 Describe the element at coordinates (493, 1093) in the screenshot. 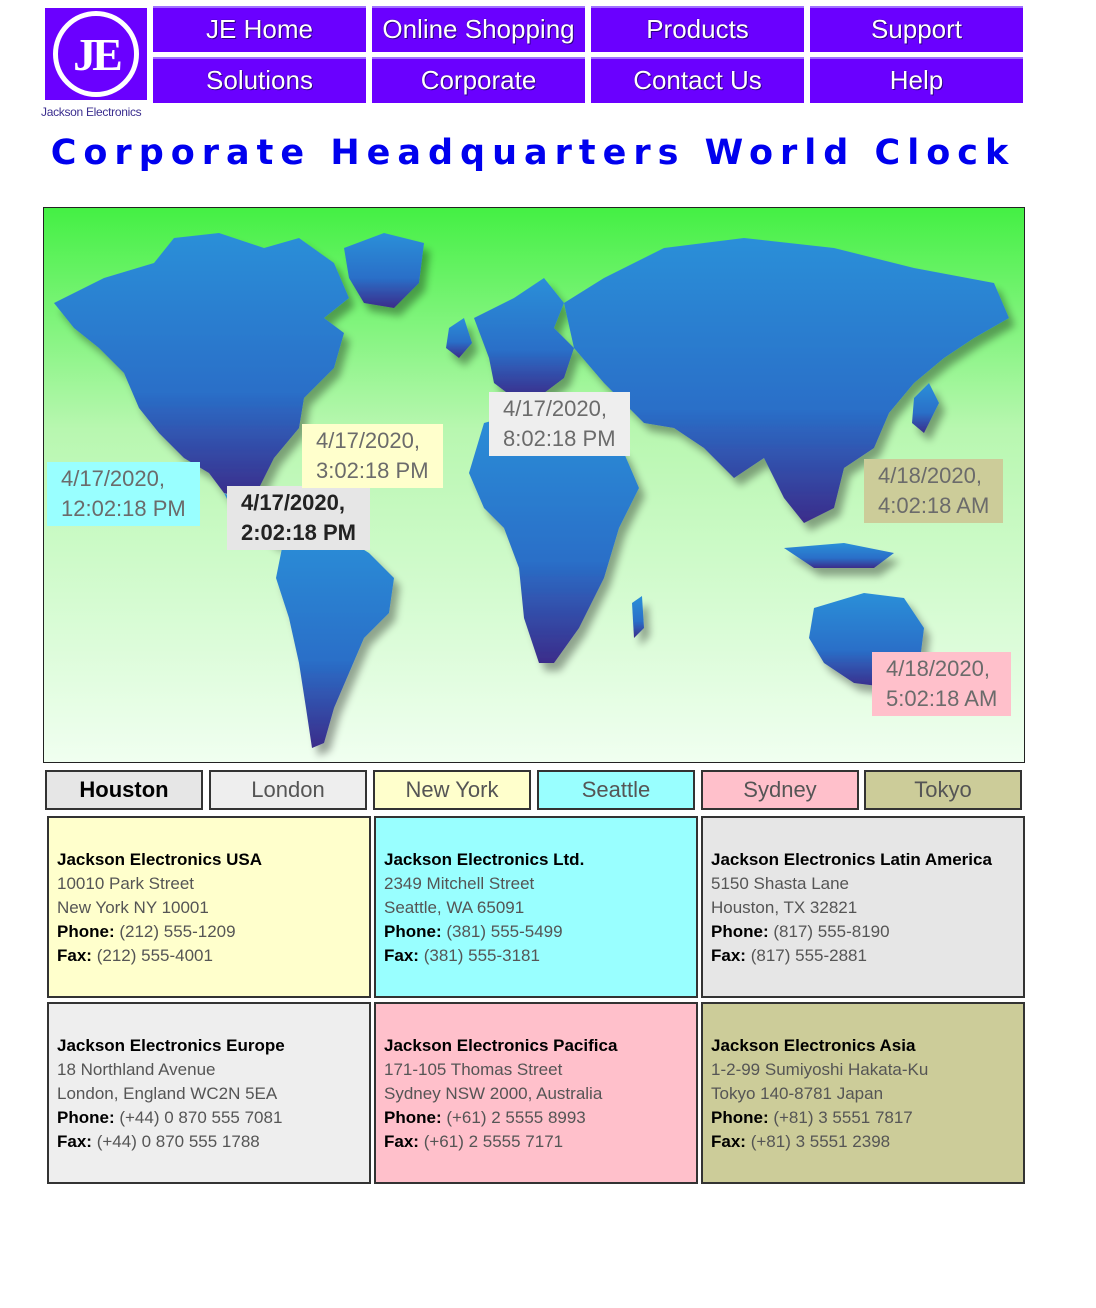

I see `office-address-line2: Sydney NSW 2000, Australia` at that location.